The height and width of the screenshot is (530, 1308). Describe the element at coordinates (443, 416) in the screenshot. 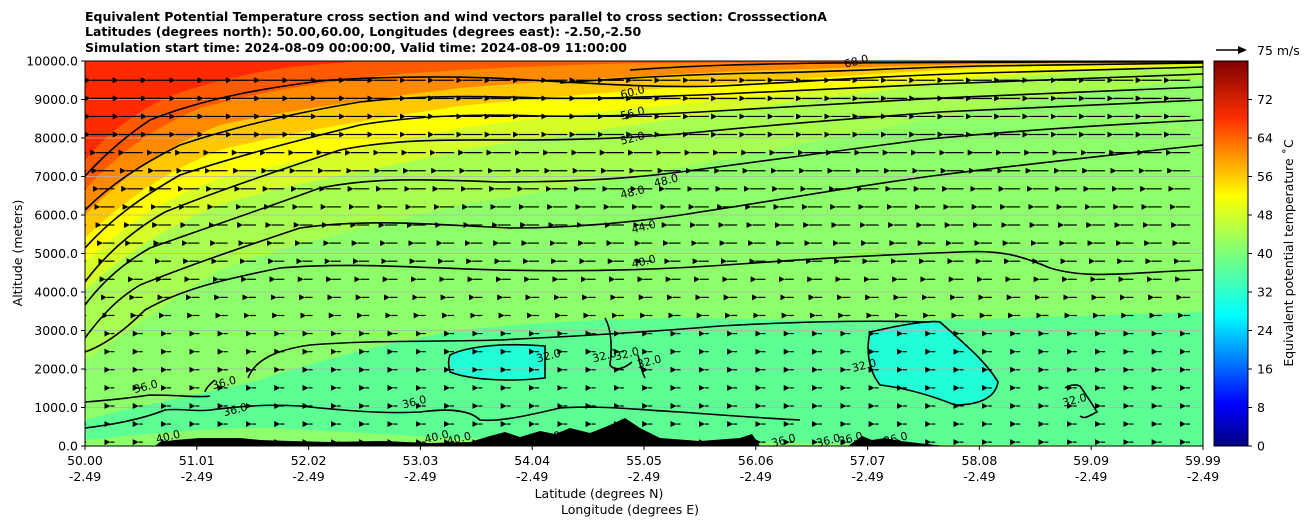

I see `contour-36-low` at that location.